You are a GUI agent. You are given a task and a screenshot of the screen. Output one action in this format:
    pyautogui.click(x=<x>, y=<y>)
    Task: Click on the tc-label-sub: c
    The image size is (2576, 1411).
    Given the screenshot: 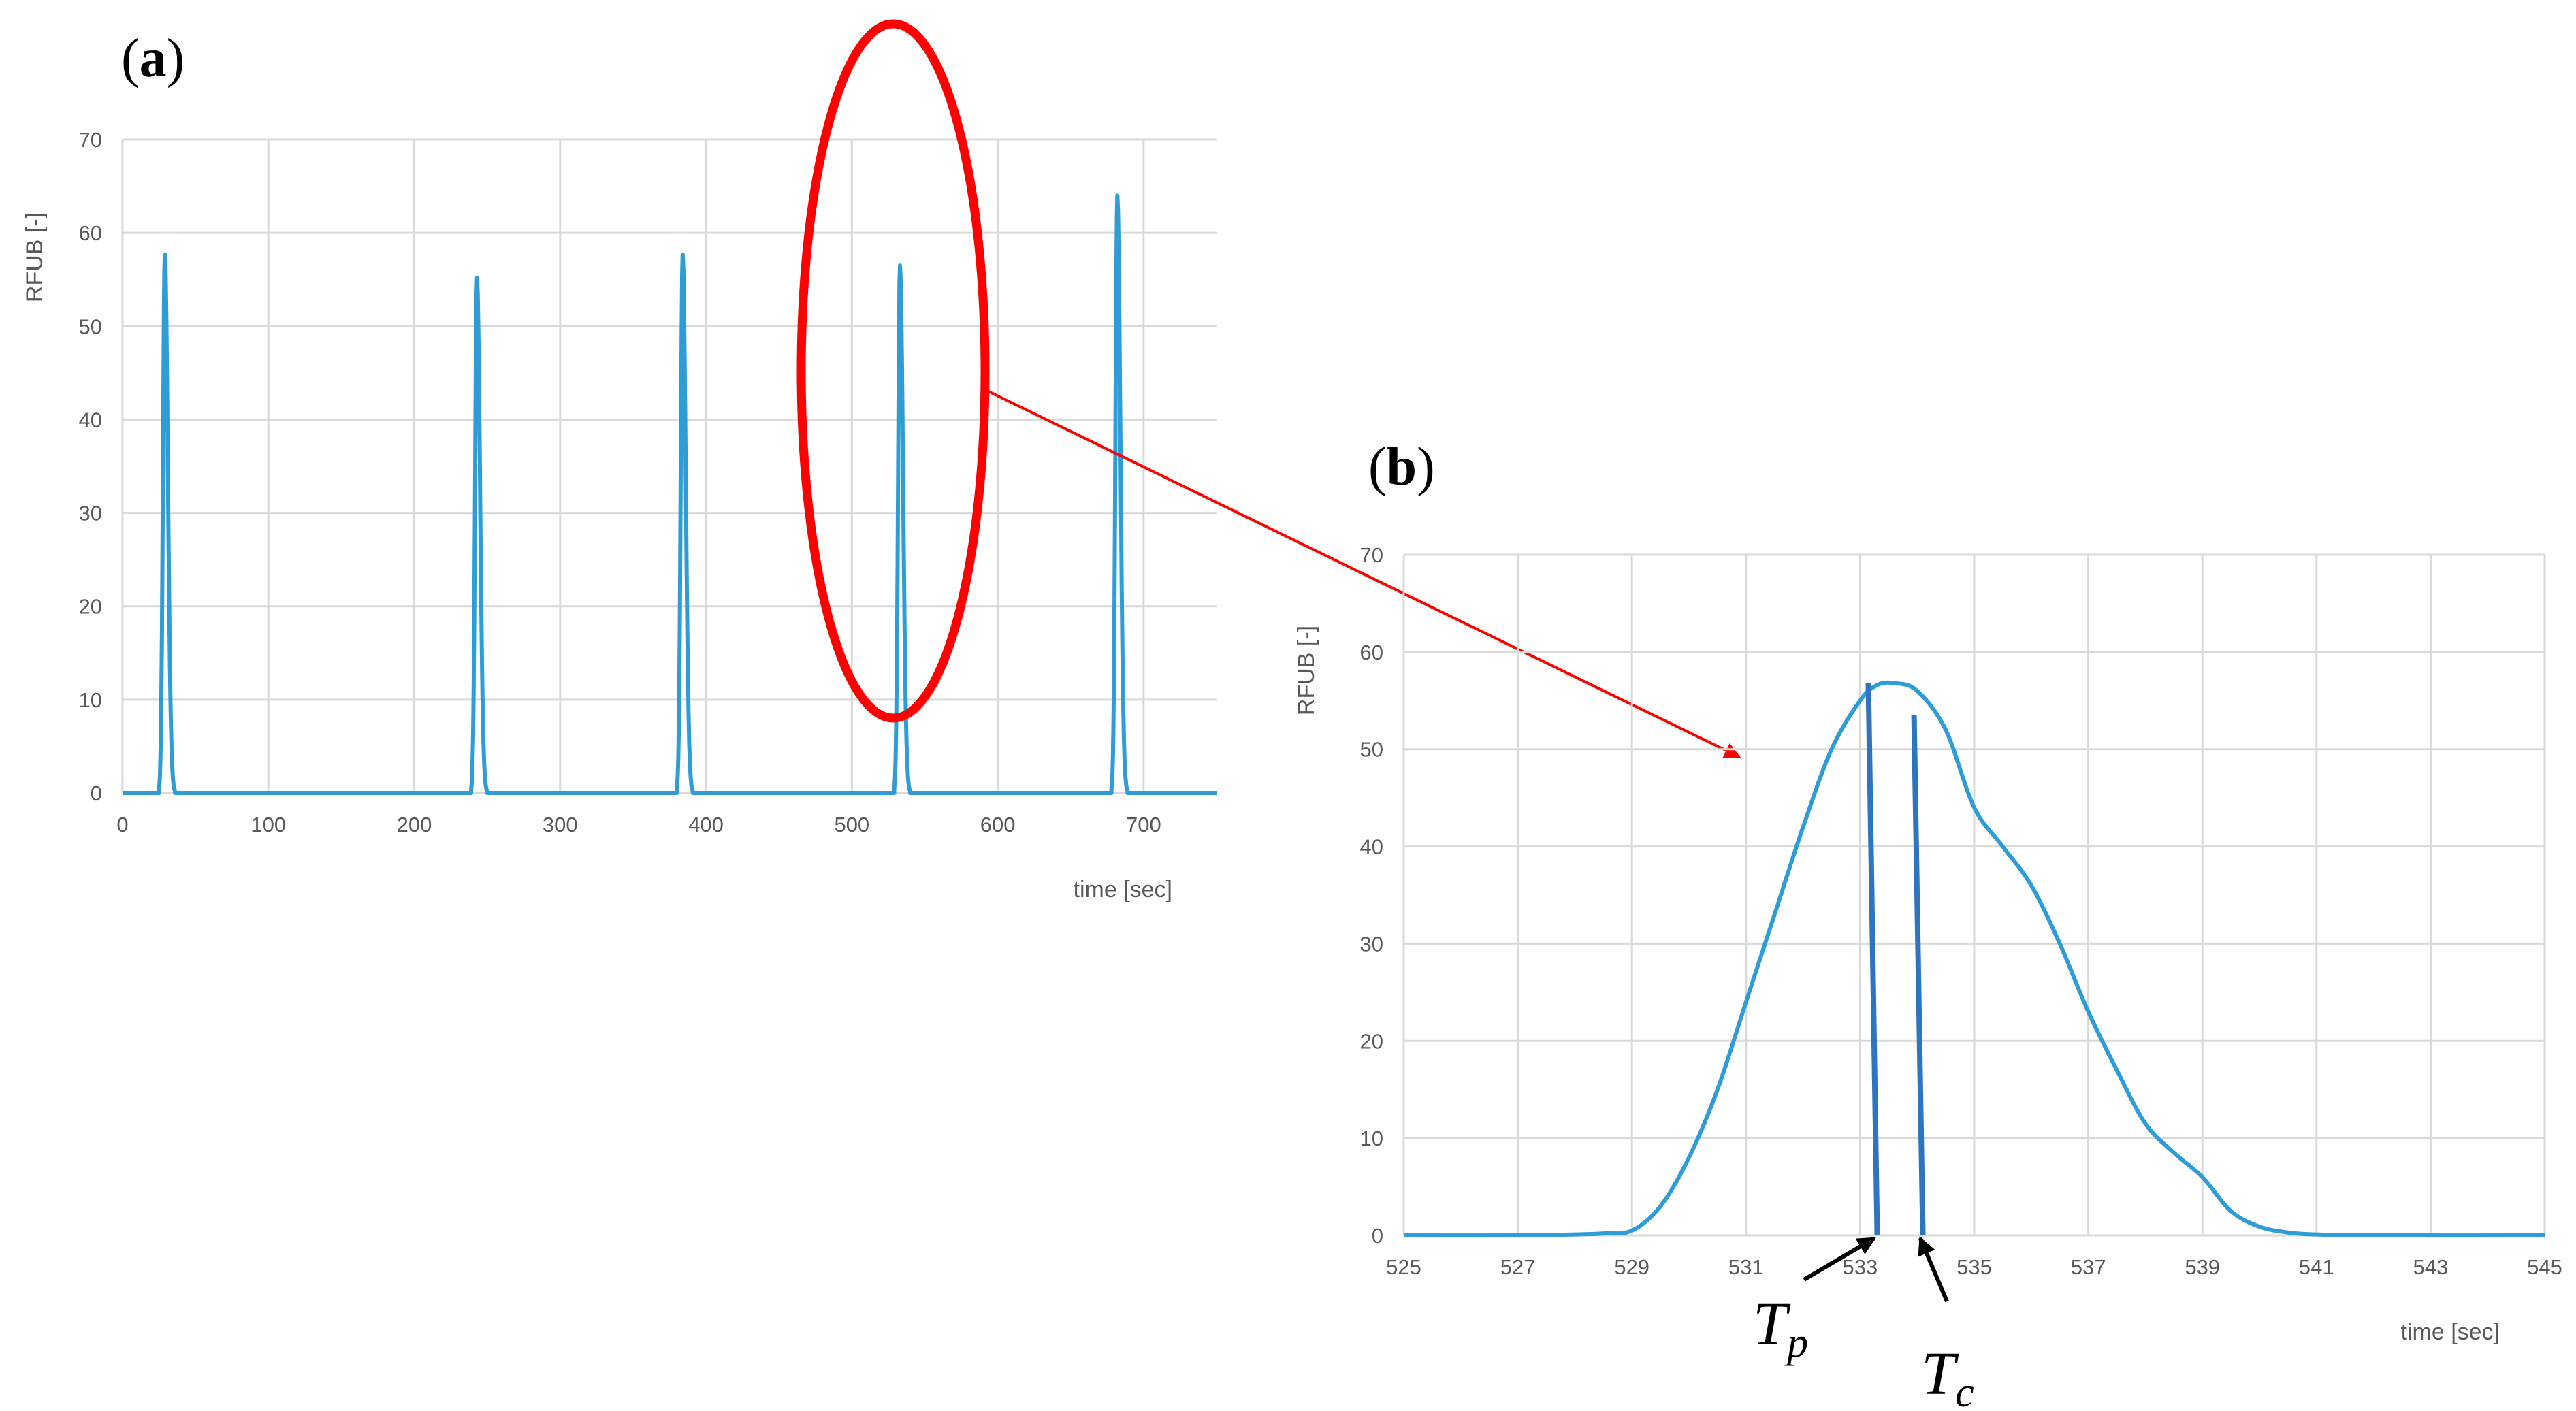 What is the action you would take?
    pyautogui.click(x=1965, y=1390)
    